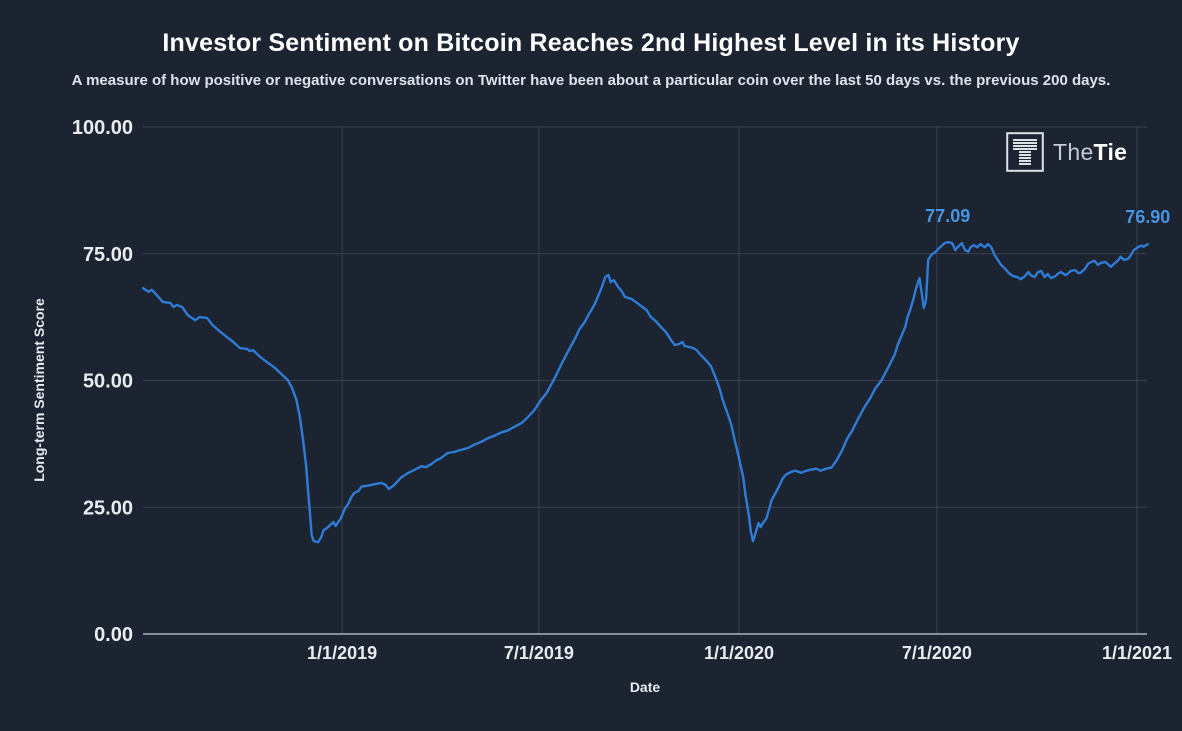  I want to click on thetie-logo: TheTie, so click(1066, 152).